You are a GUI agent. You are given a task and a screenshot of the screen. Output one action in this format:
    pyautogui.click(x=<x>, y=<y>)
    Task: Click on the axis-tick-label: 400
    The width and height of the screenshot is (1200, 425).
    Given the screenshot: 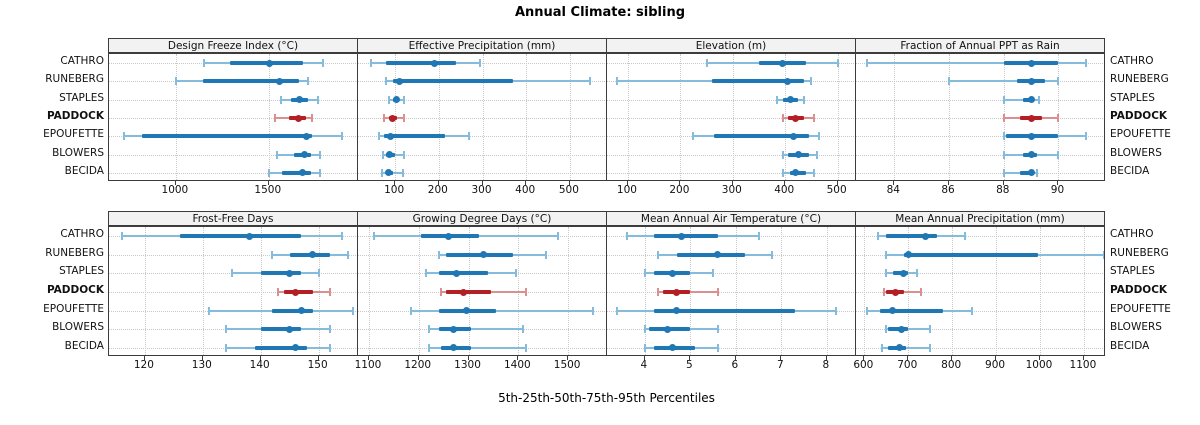 What is the action you would take?
    pyautogui.click(x=525, y=190)
    